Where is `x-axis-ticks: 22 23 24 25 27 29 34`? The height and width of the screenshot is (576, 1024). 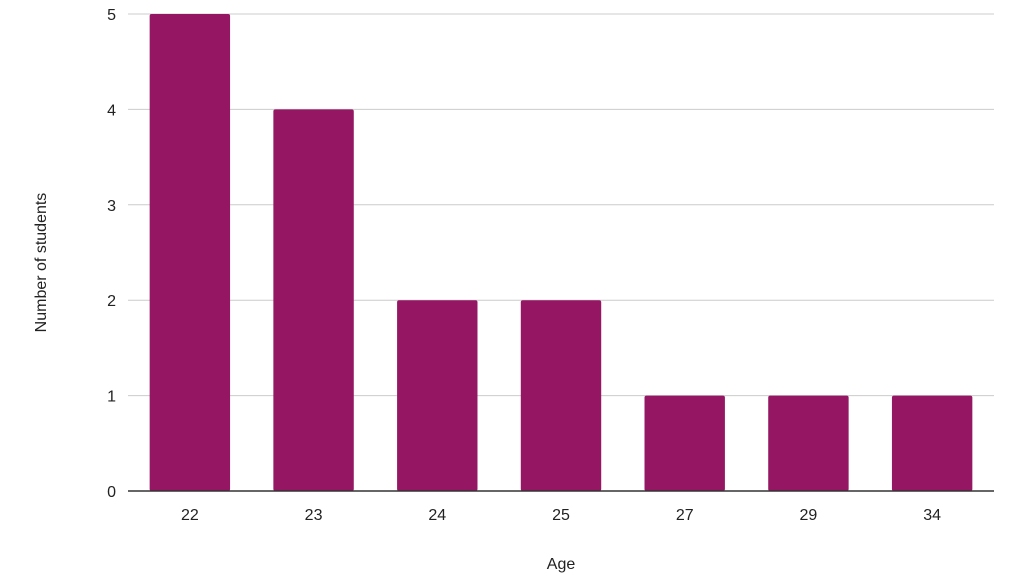 x-axis-ticks: 22 23 24 25 27 29 34 is located at coordinates (561, 515).